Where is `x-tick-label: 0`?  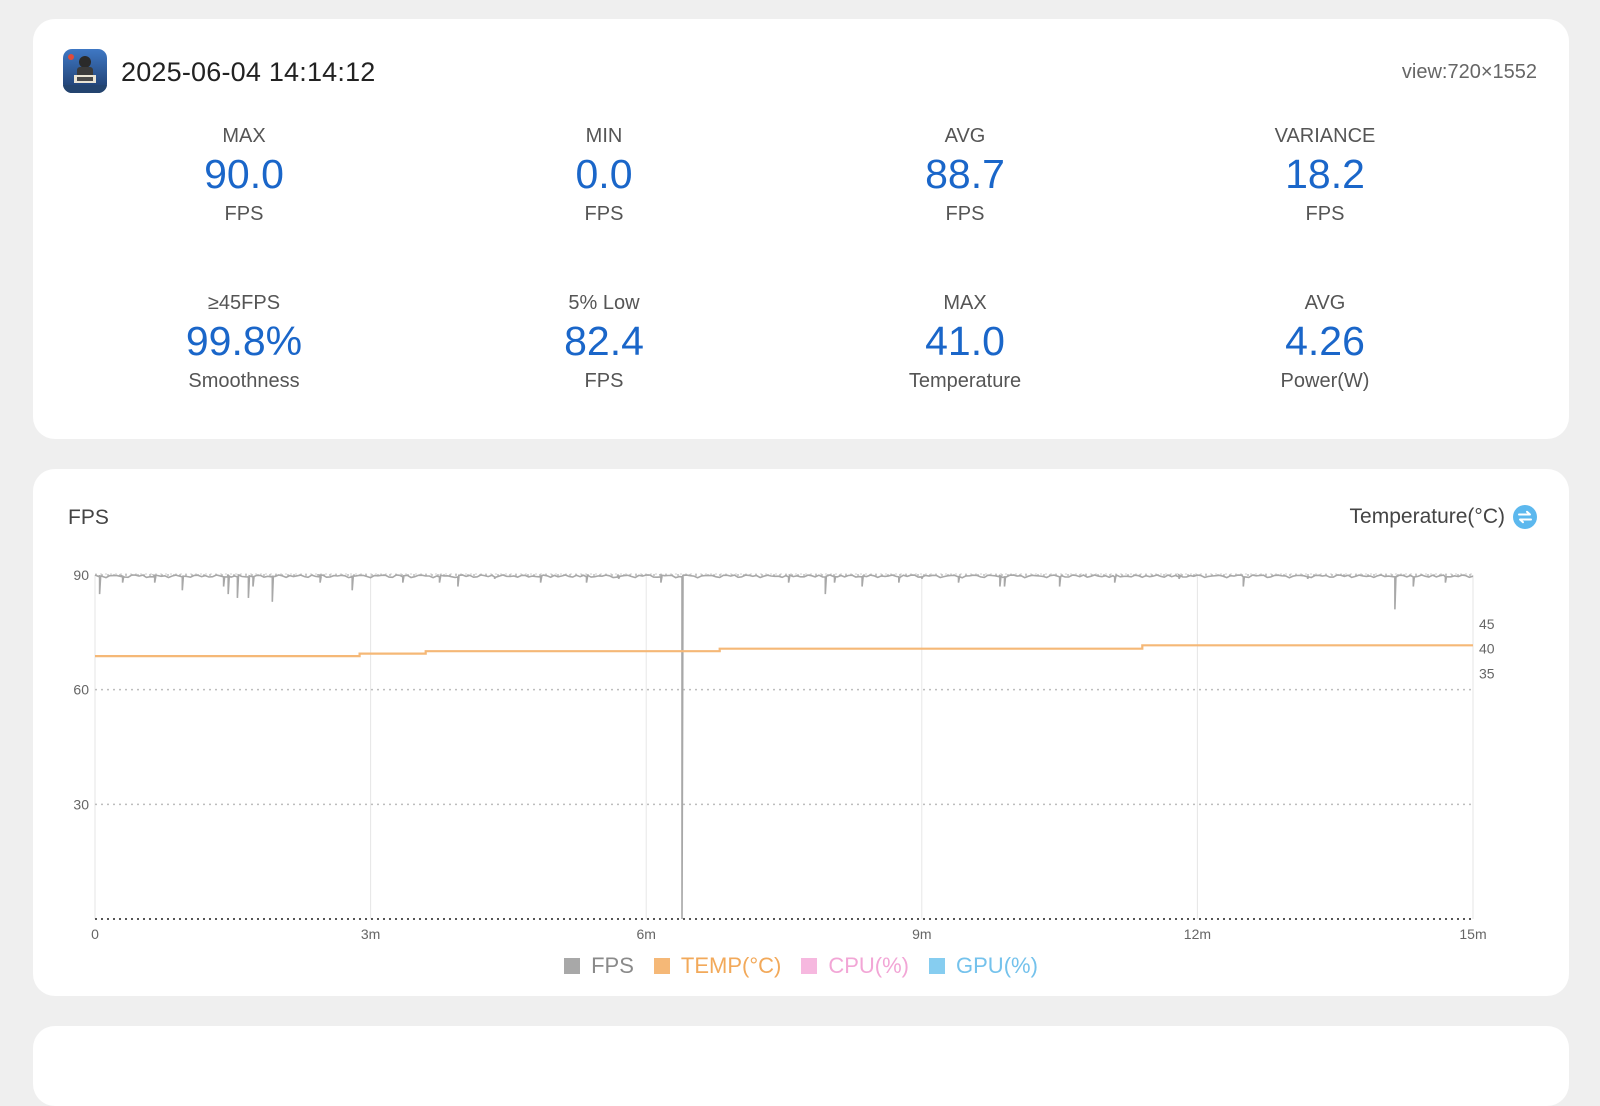
x-tick-label: 0 is located at coordinates (95, 934).